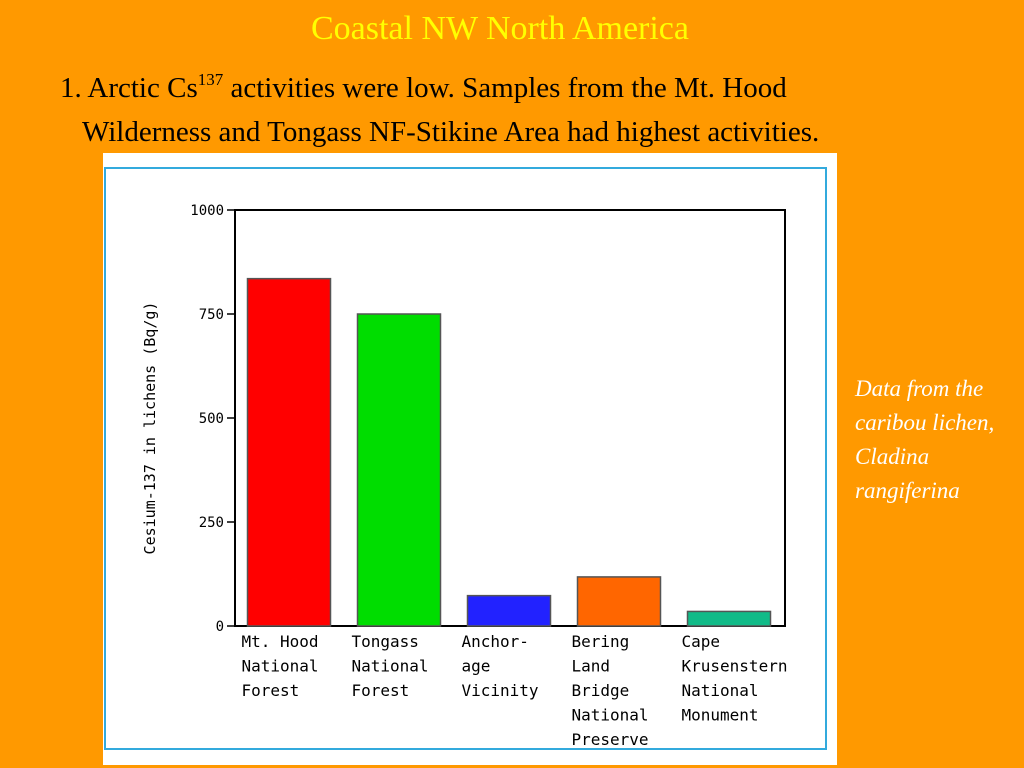  What do you see at coordinates (211, 523) in the screenshot?
I see `y-tick-label: 250` at bounding box center [211, 523].